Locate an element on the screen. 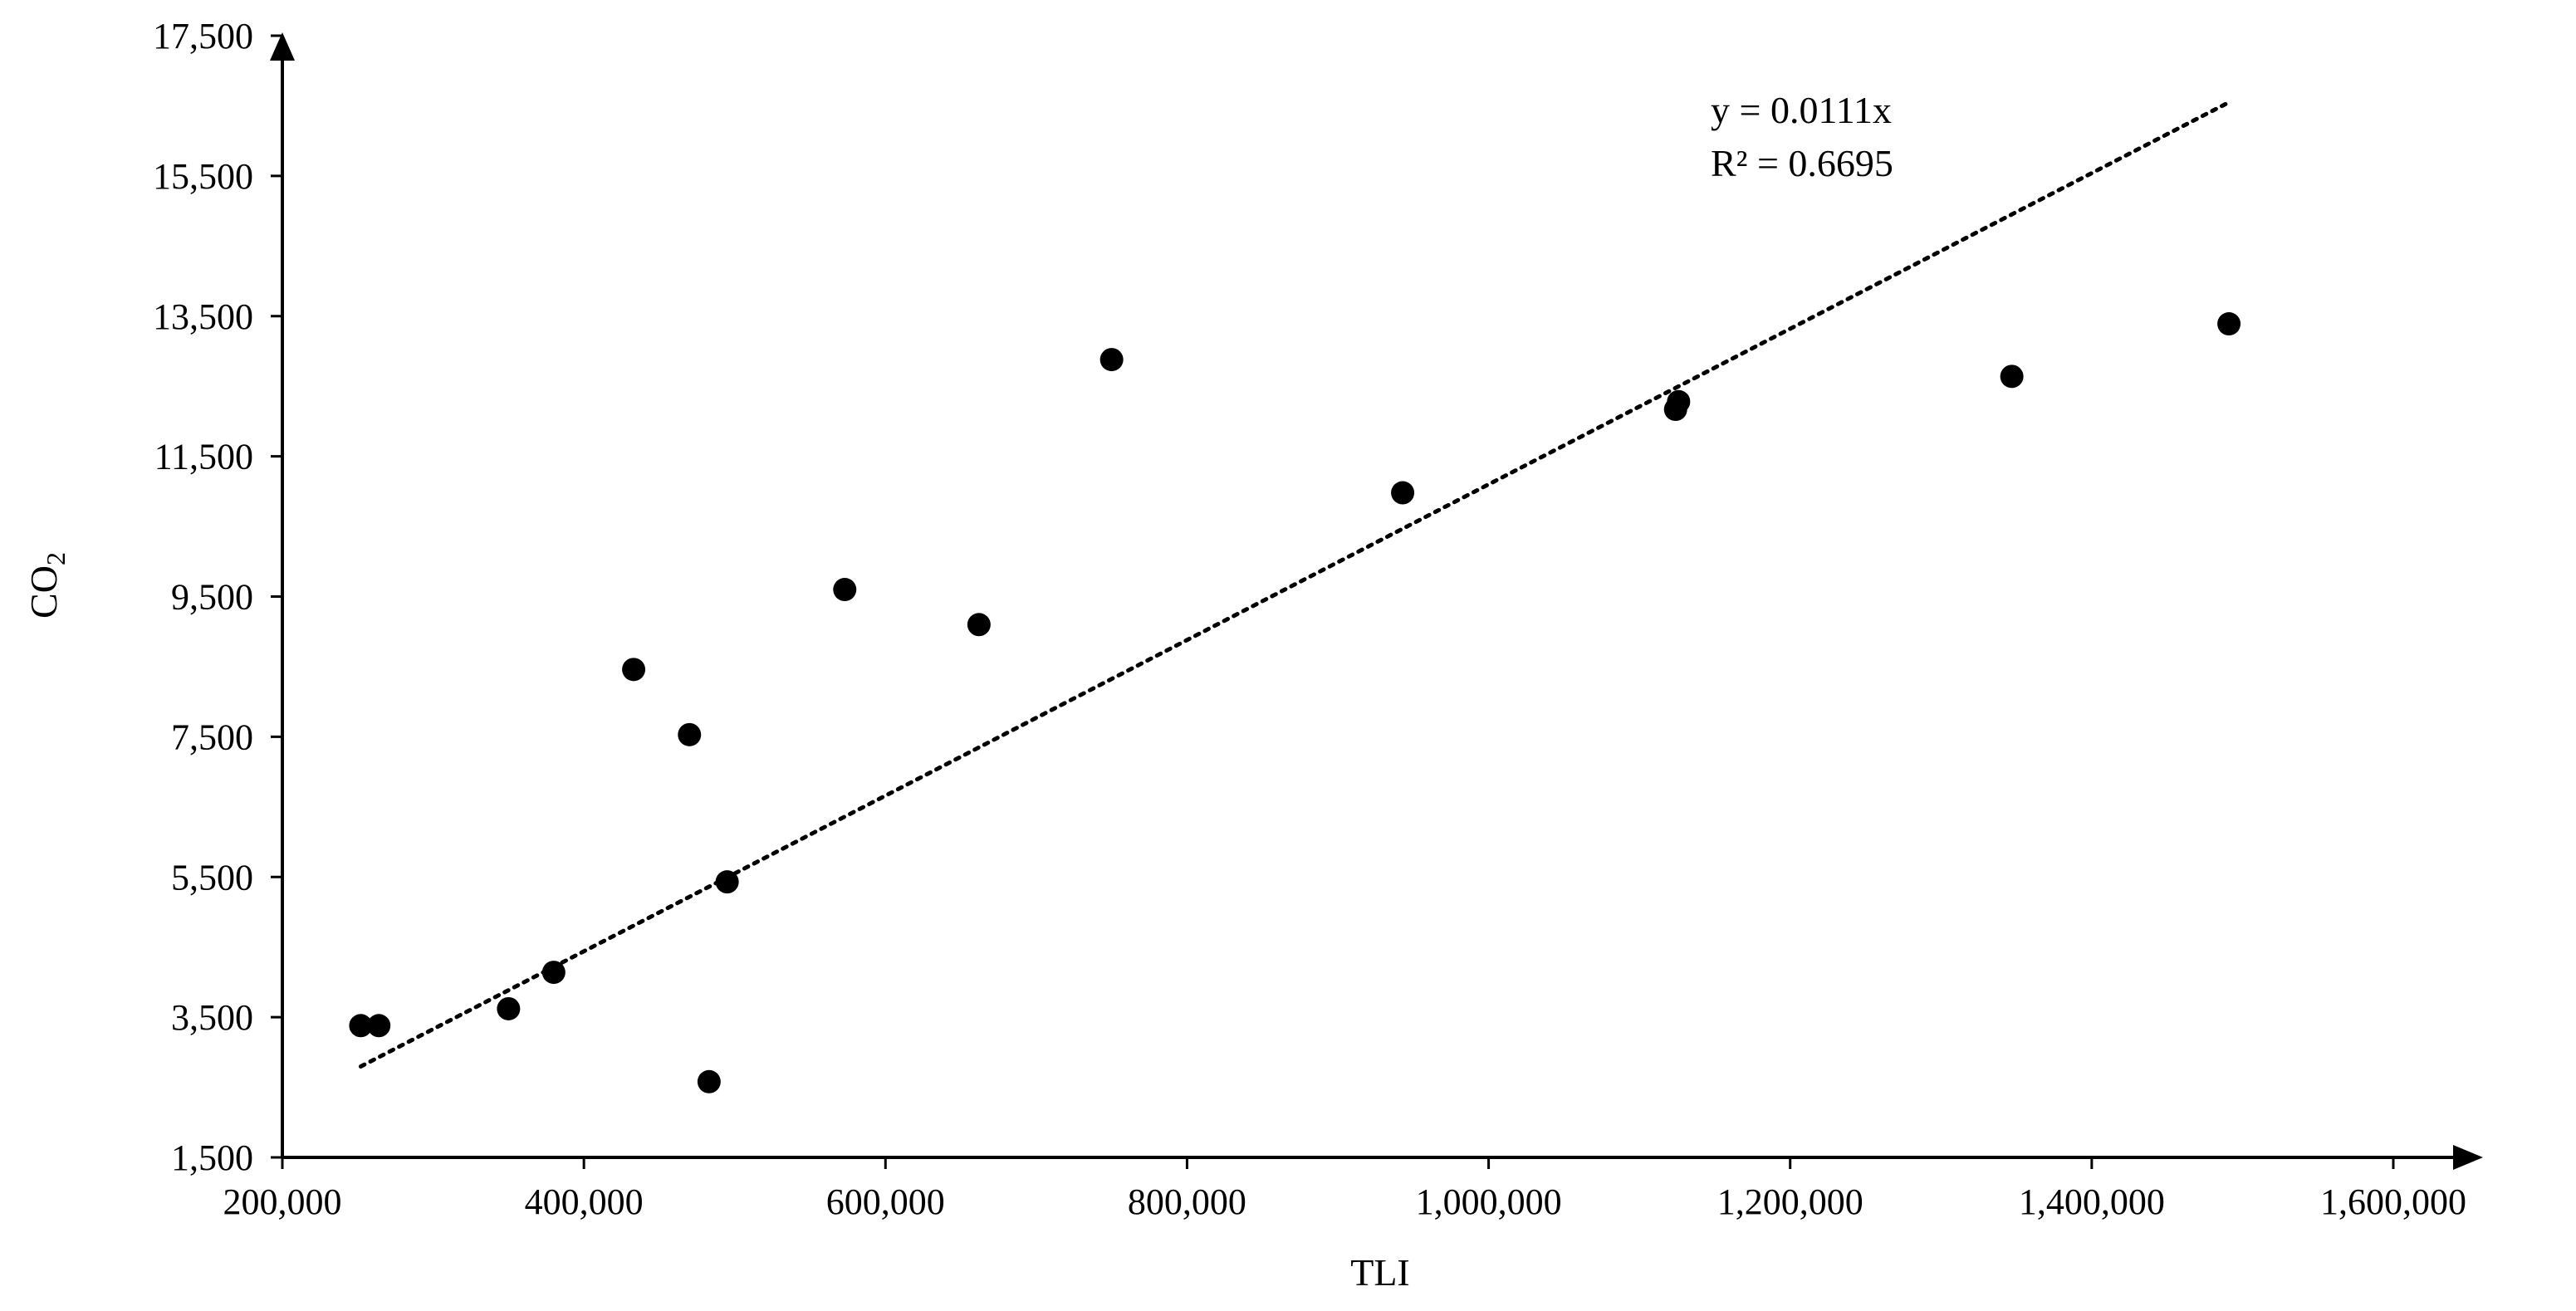 This screenshot has height=1311, width=2576. r-squared-label: R² = 0.6695 is located at coordinates (1802, 163).